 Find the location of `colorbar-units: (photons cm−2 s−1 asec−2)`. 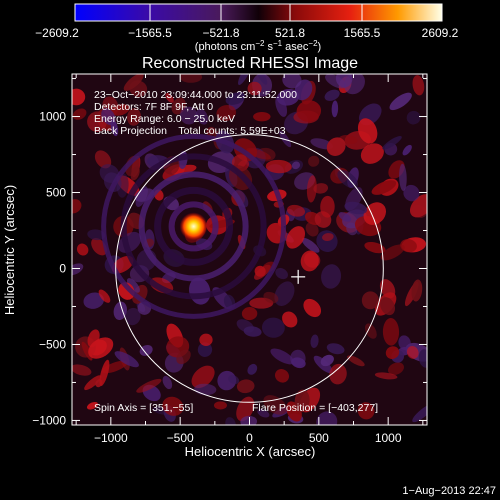

colorbar-units: (photons cm−2 s−1 asec−2) is located at coordinates (258, 46).